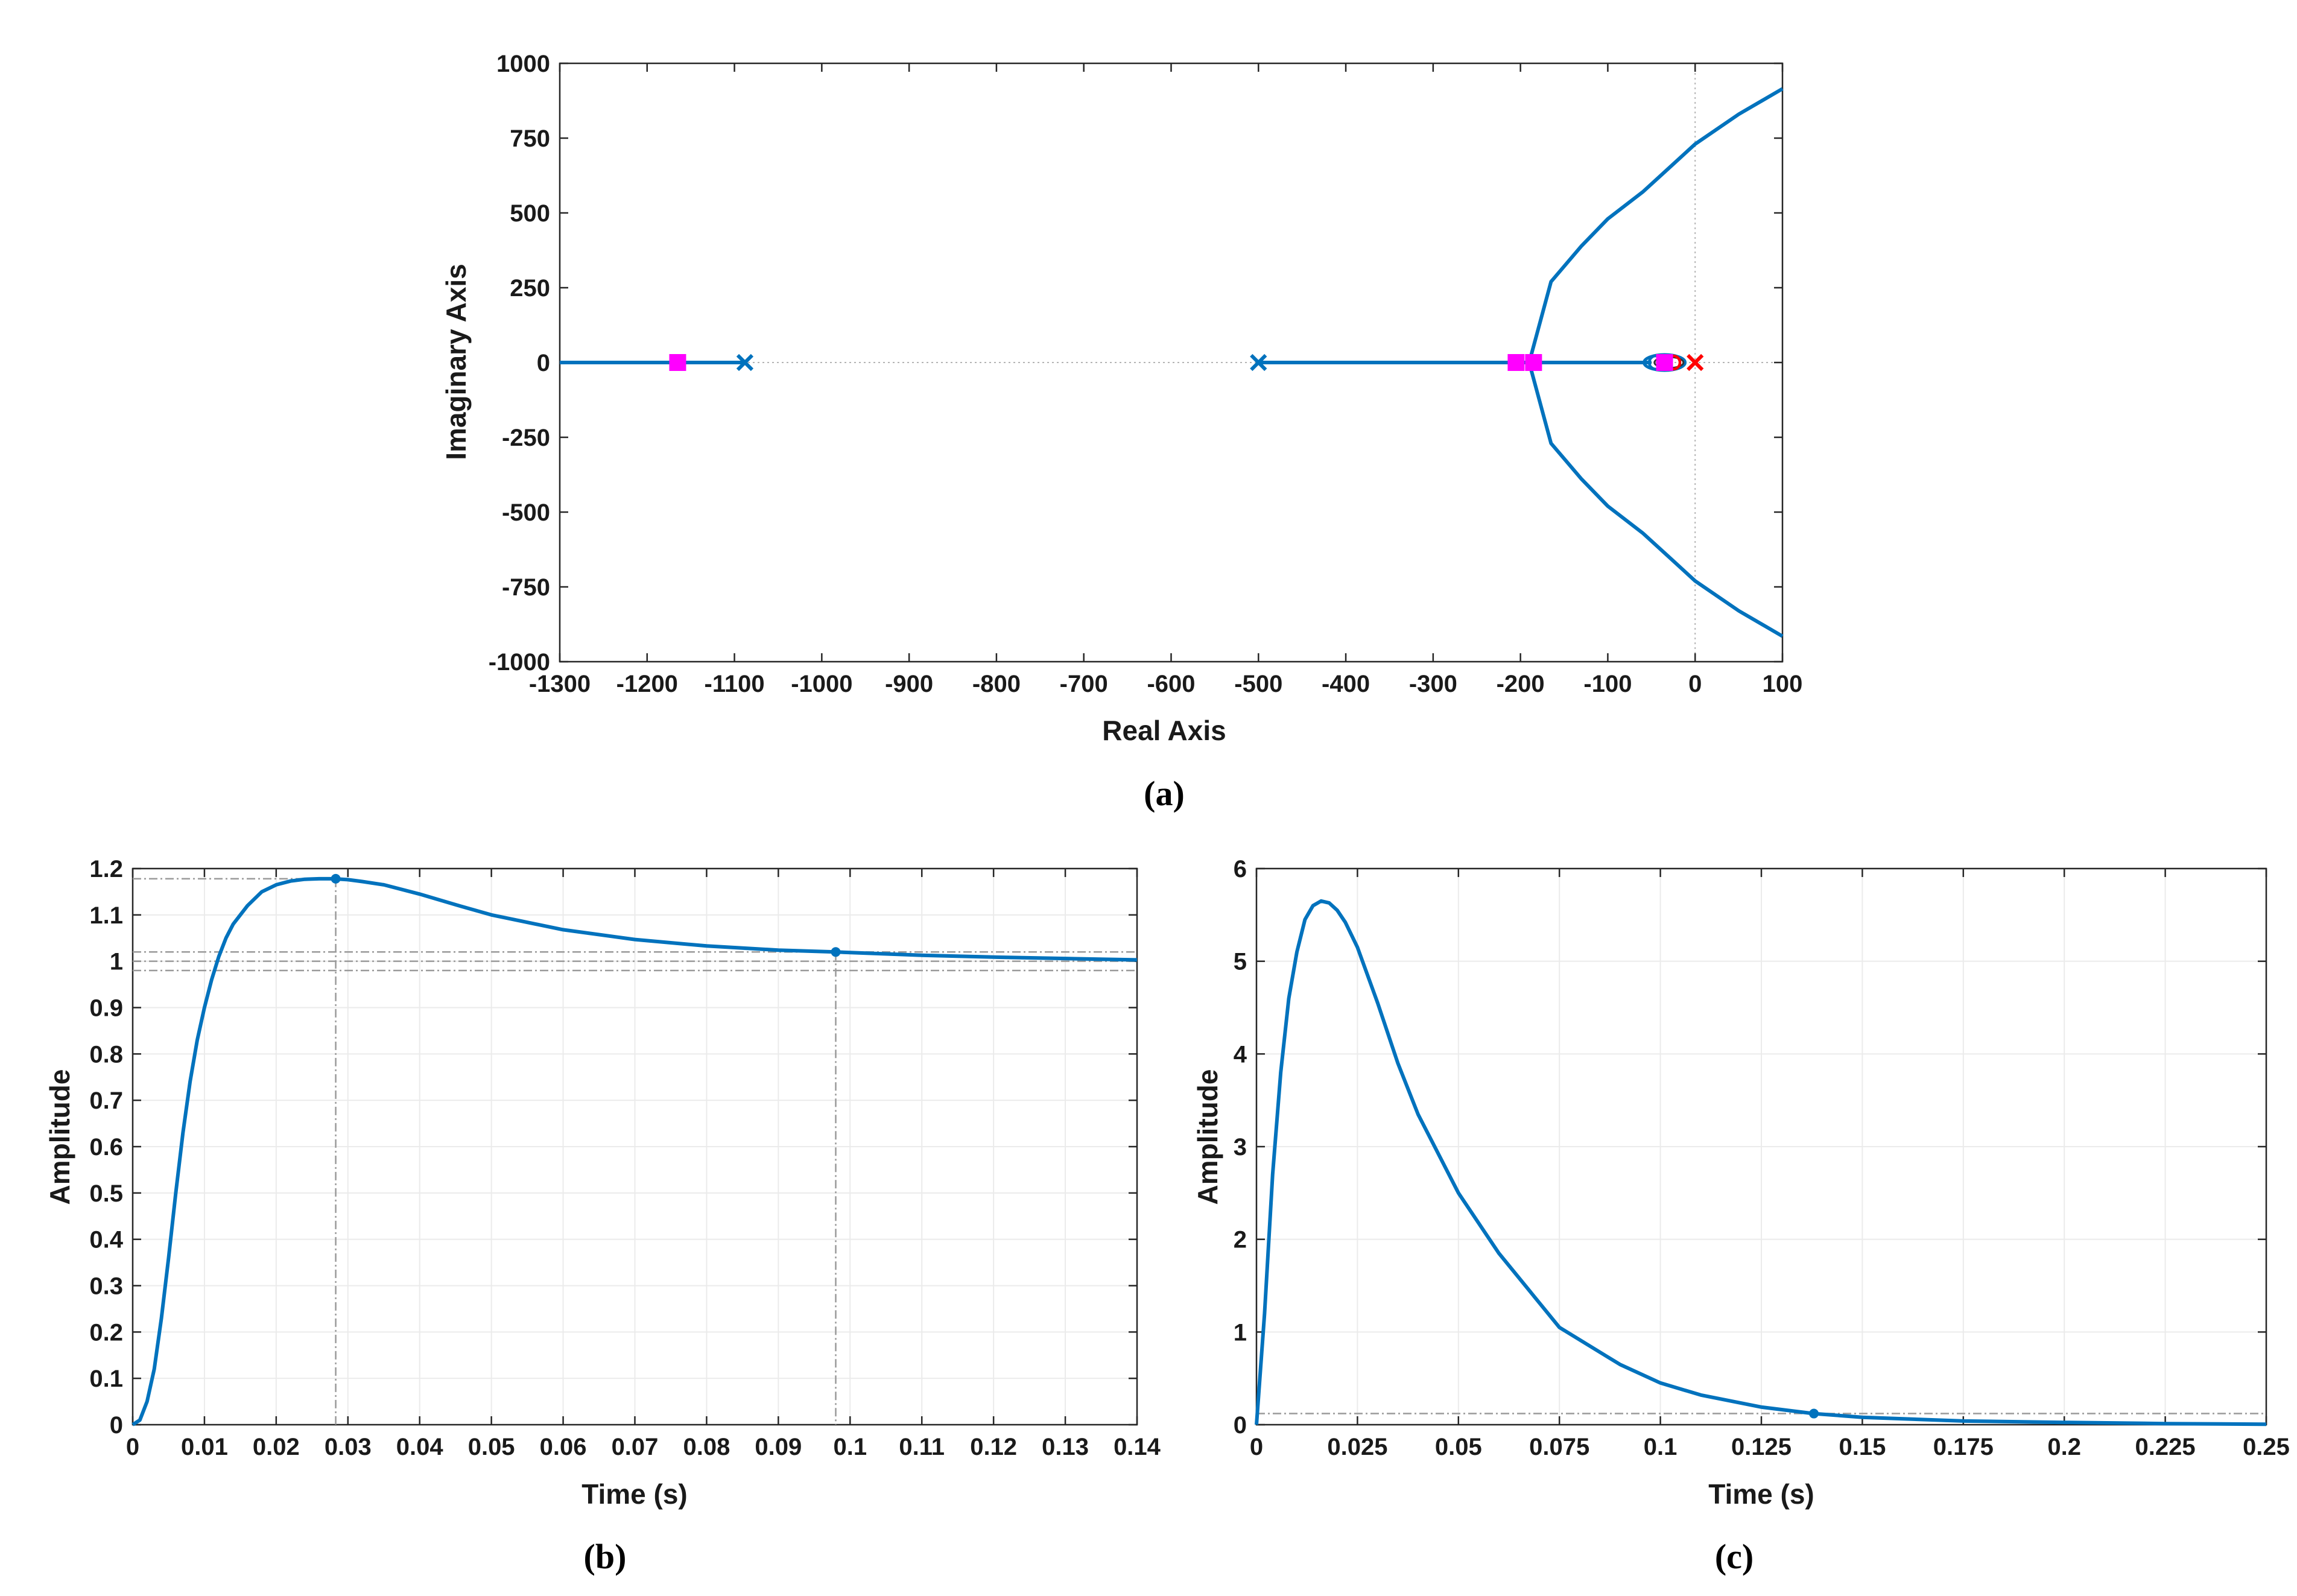  What do you see at coordinates (276, 1447) in the screenshot?
I see `step-response-xtick-label: 0.02` at bounding box center [276, 1447].